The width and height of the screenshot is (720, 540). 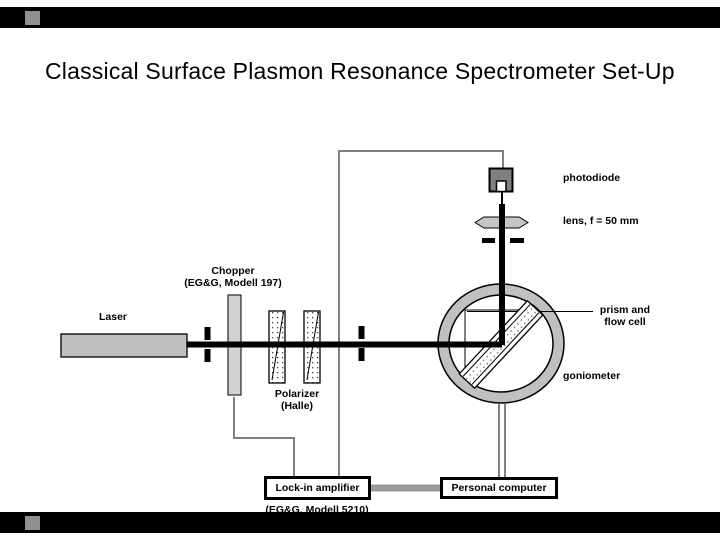 What do you see at coordinates (360, 17) in the screenshot?
I see `letterbox-bar-top` at bounding box center [360, 17].